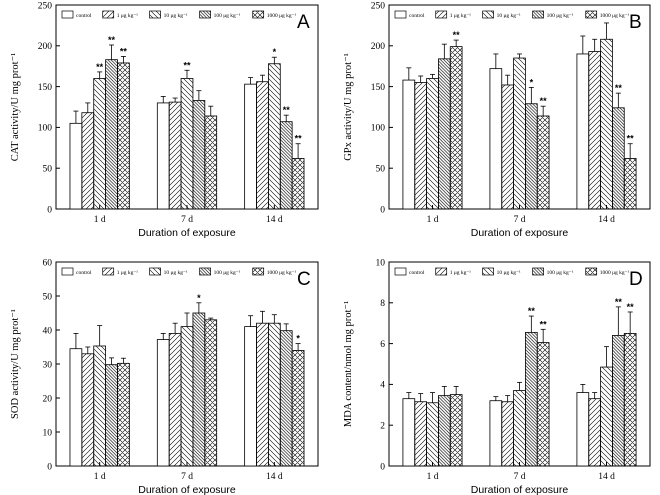 The height and width of the screenshot is (495, 660). I want to click on panel-letter: C, so click(304, 279).